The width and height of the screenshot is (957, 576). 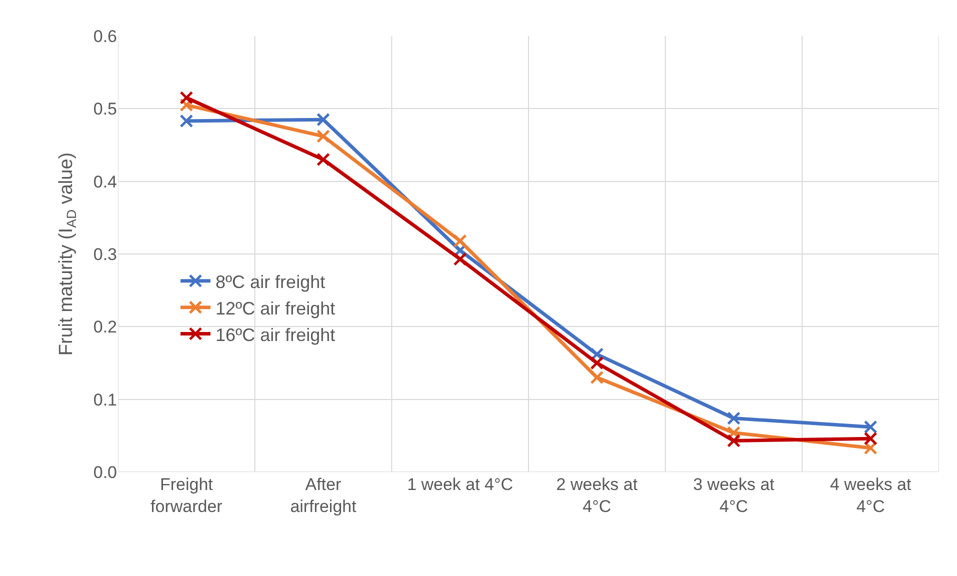 What do you see at coordinates (105, 400) in the screenshot?
I see `y-tick-label: 0.1` at bounding box center [105, 400].